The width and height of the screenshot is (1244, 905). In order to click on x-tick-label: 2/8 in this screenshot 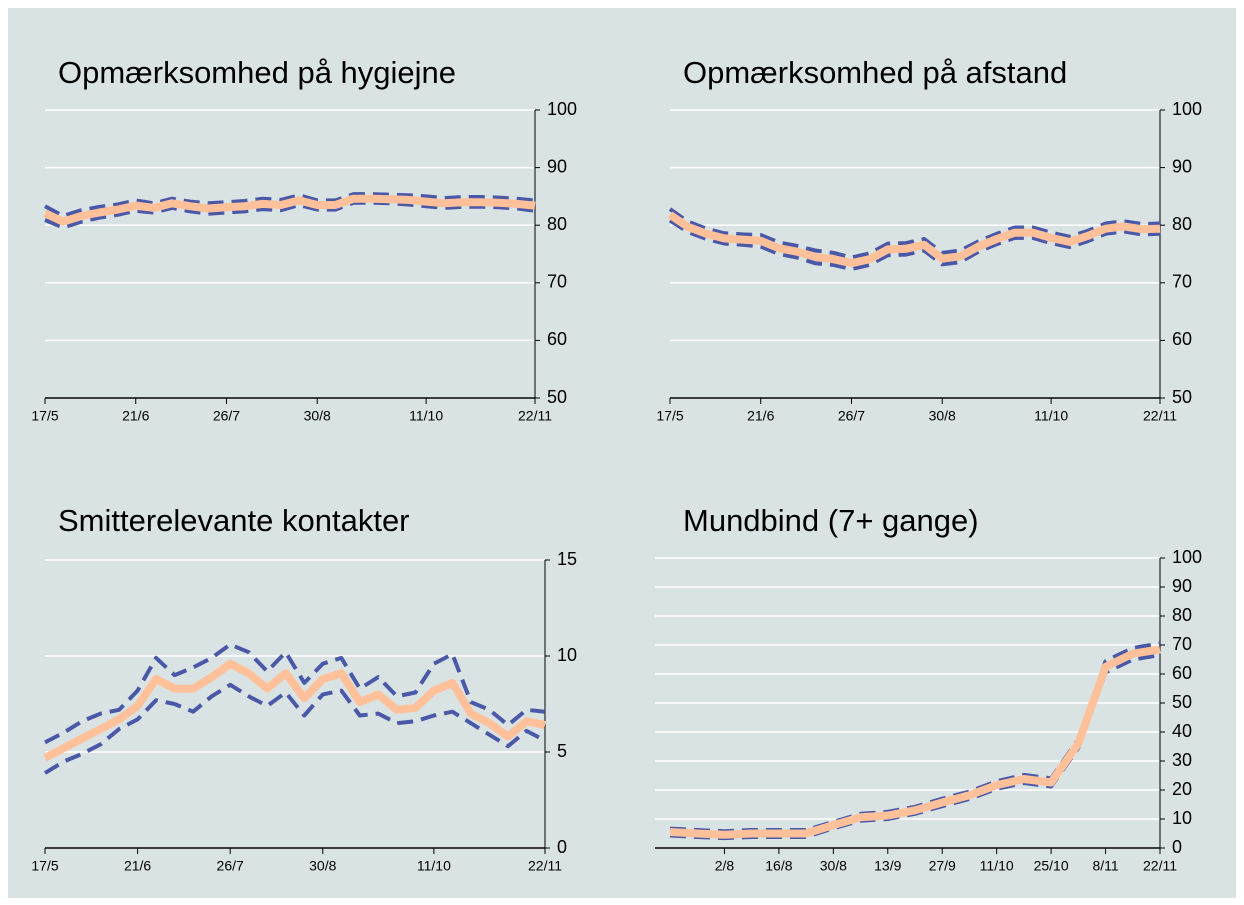, I will do `click(725, 866)`.